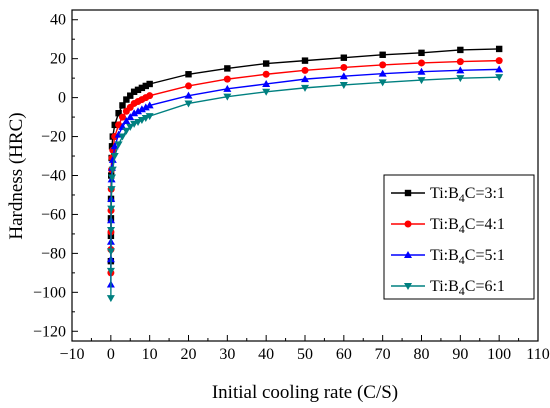 The width and height of the screenshot is (550, 408). I want to click on legend-label: Ti:B4C=4:1, so click(467, 226).